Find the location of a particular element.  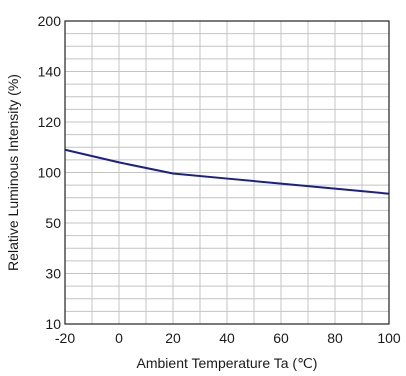

x-tick-label: 40 is located at coordinates (227, 338).